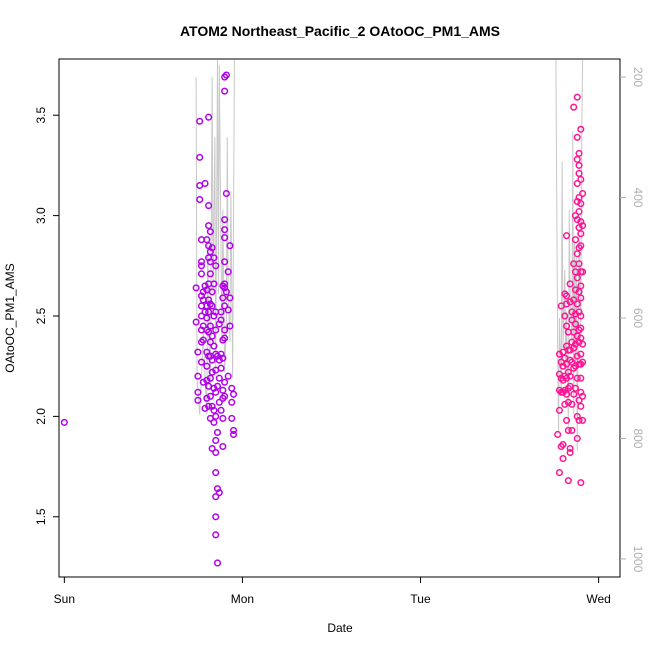  Describe the element at coordinates (41, 215) in the screenshot. I see `y-tick-label: 3.0` at that location.